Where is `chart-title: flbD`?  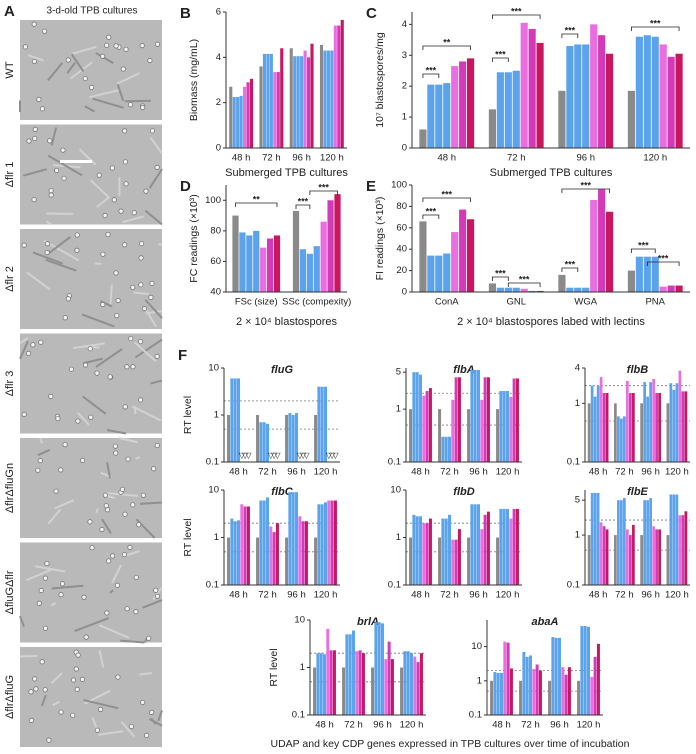 chart-title: flbD is located at coordinates (463, 492).